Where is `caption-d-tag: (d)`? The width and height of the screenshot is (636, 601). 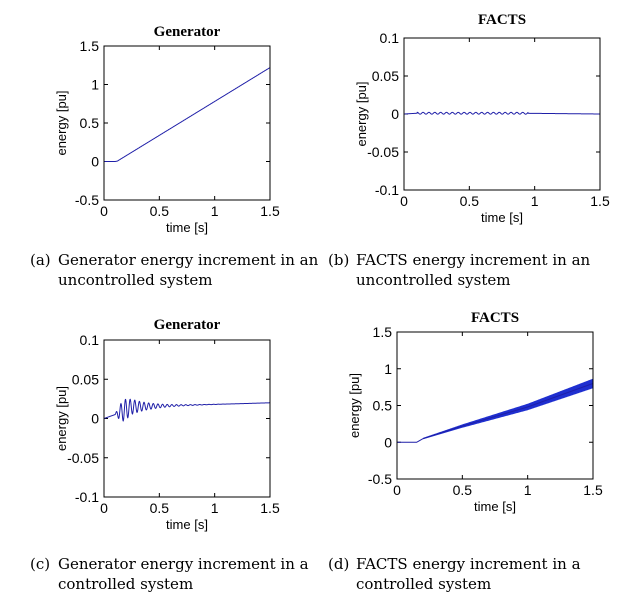 caption-d-tag: (d) is located at coordinates (339, 564).